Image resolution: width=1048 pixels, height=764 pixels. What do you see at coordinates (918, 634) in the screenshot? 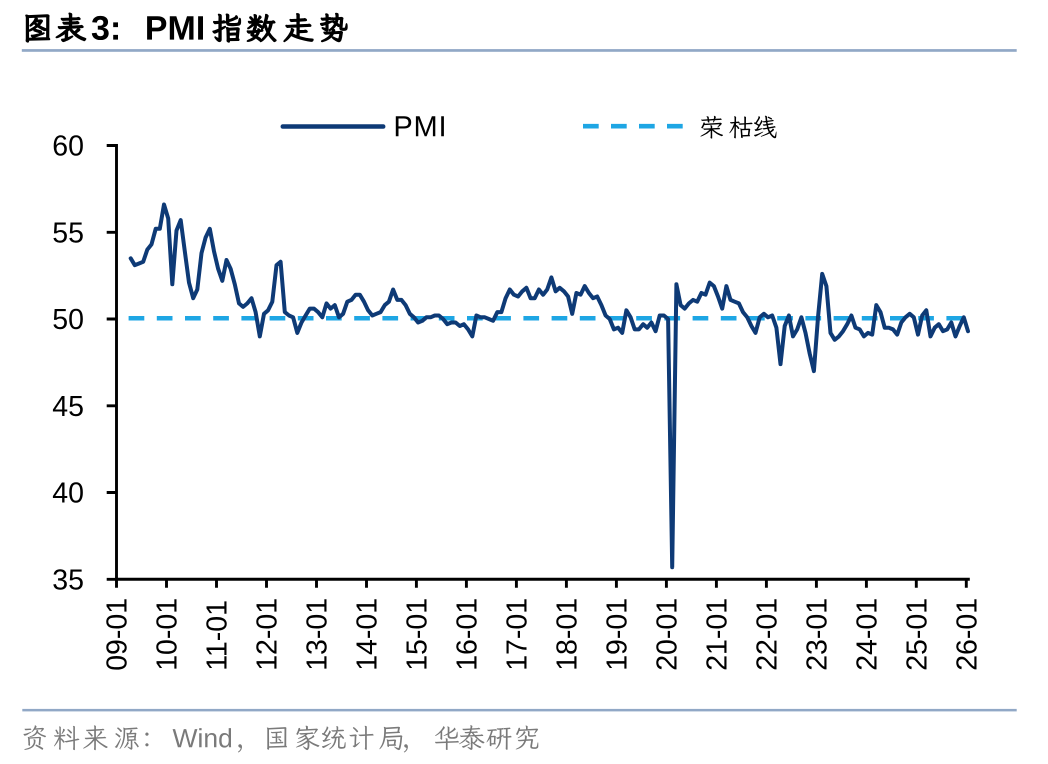
I see `svg-text: 25-01` at bounding box center [918, 634].